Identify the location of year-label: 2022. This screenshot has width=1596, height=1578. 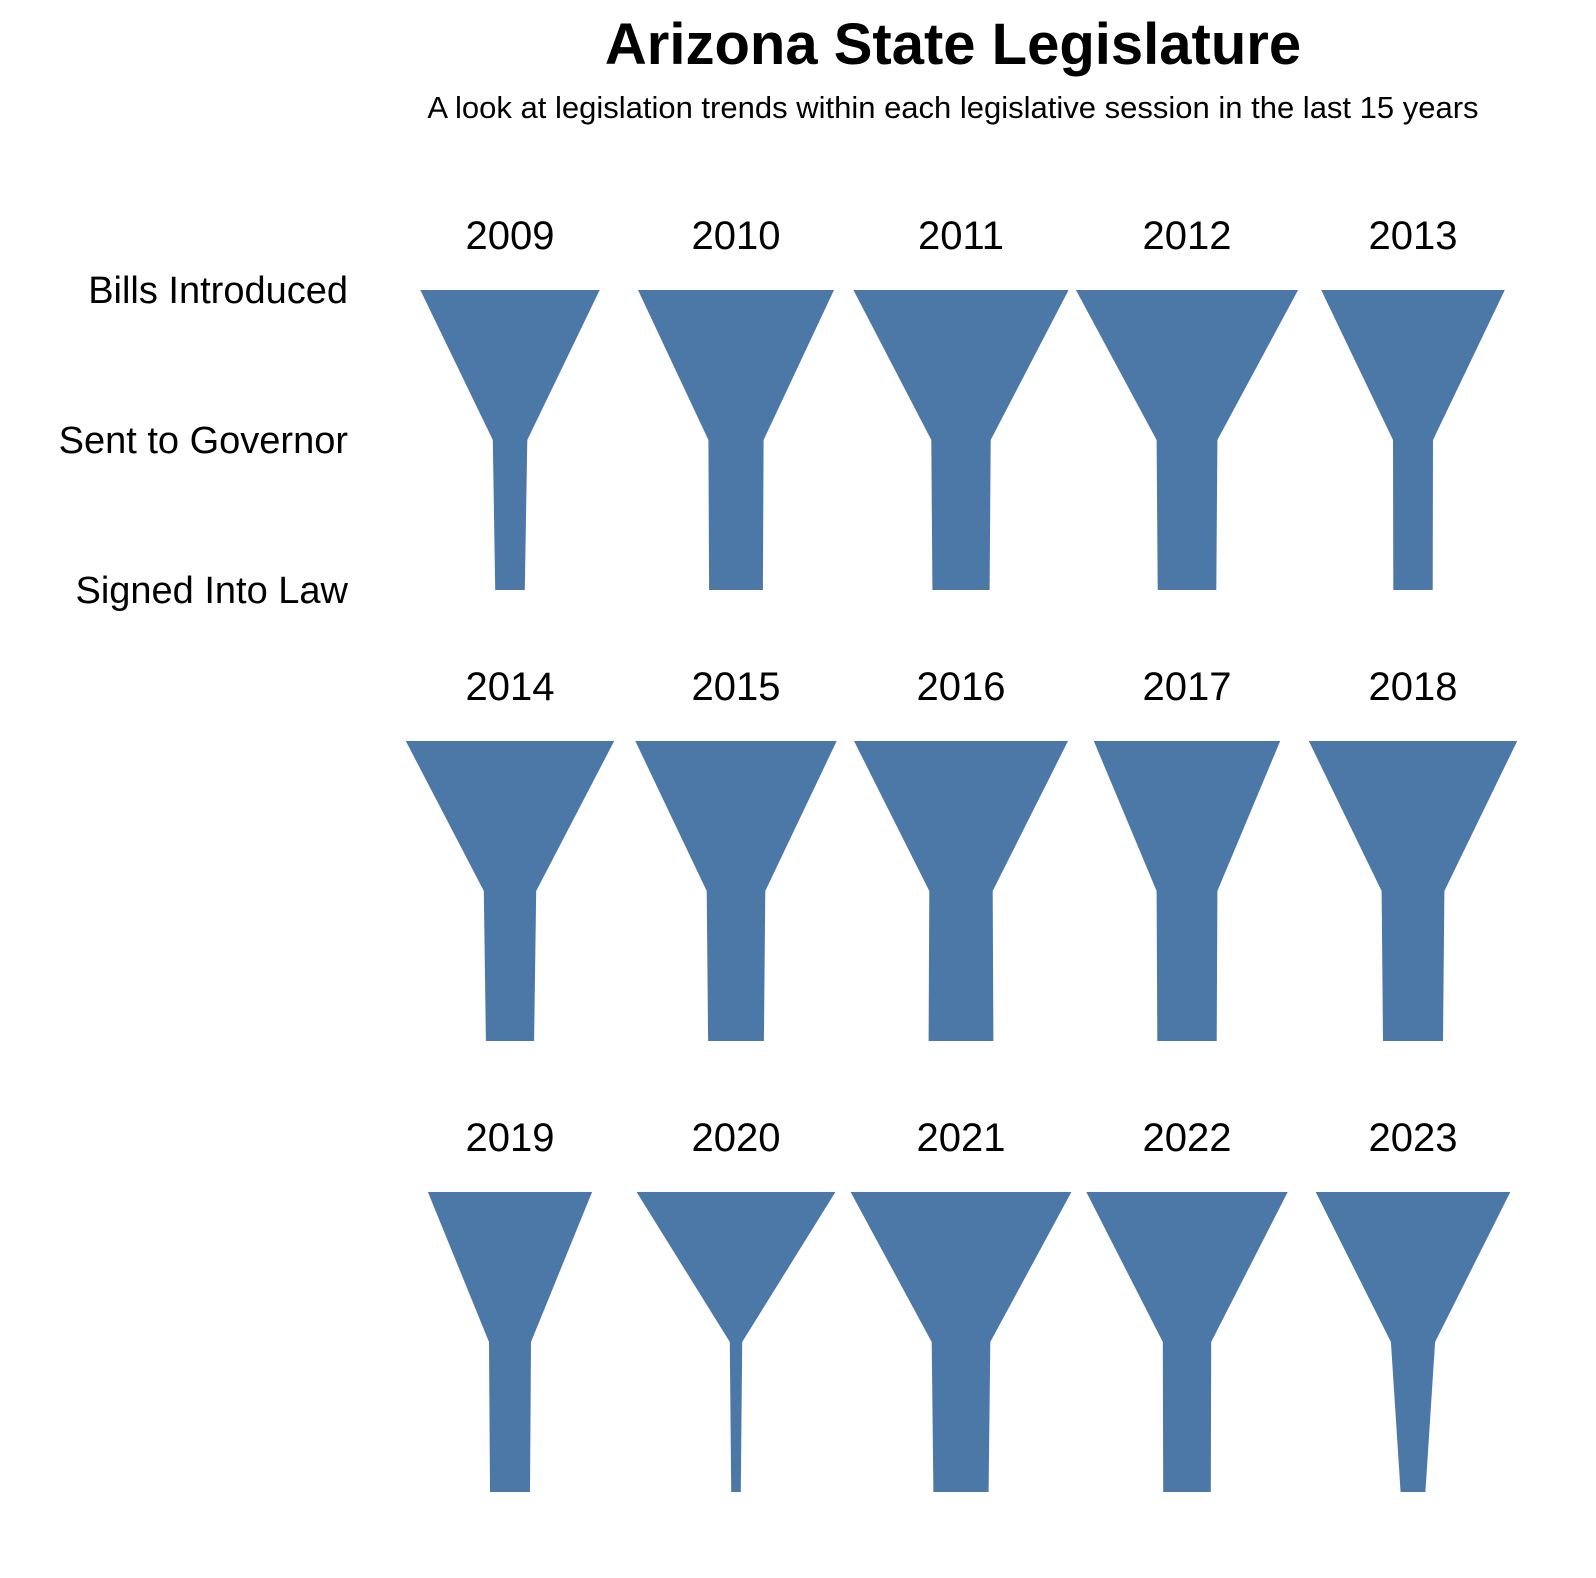
(1187, 1138).